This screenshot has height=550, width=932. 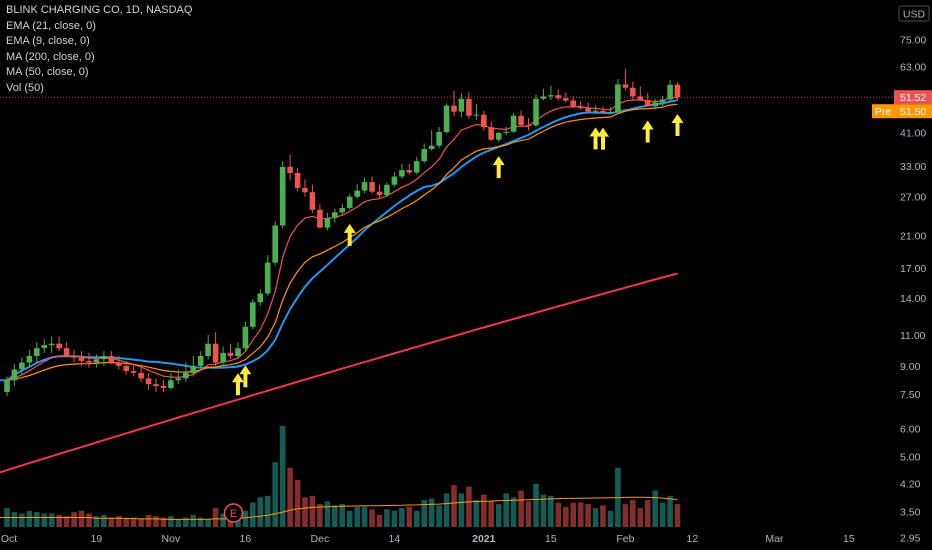 I want to click on time-axis-label: 14, so click(x=395, y=539).